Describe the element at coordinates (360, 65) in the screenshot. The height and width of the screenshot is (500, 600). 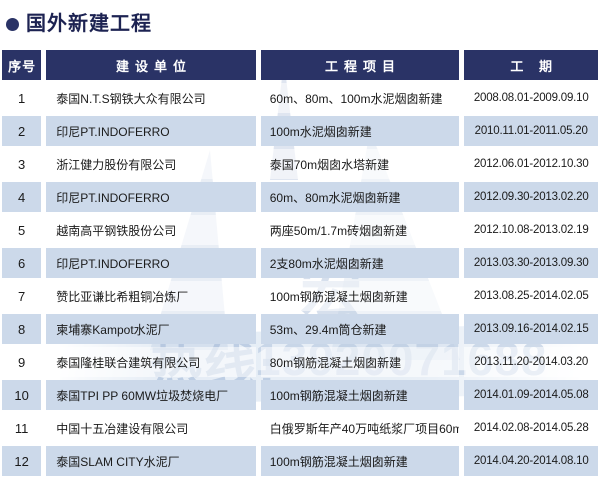
I see `column-header-project: 工程项目` at that location.